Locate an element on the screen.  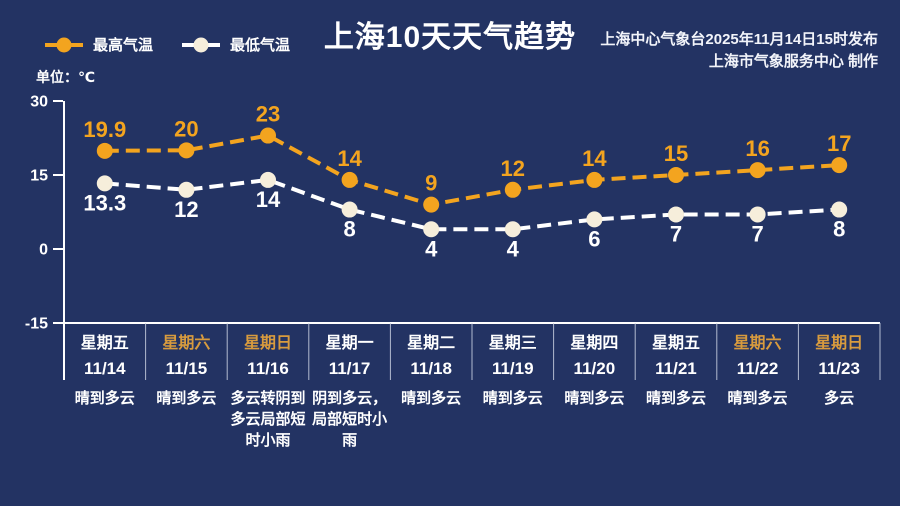
y-tick-label: 0 is located at coordinates (43, 250).